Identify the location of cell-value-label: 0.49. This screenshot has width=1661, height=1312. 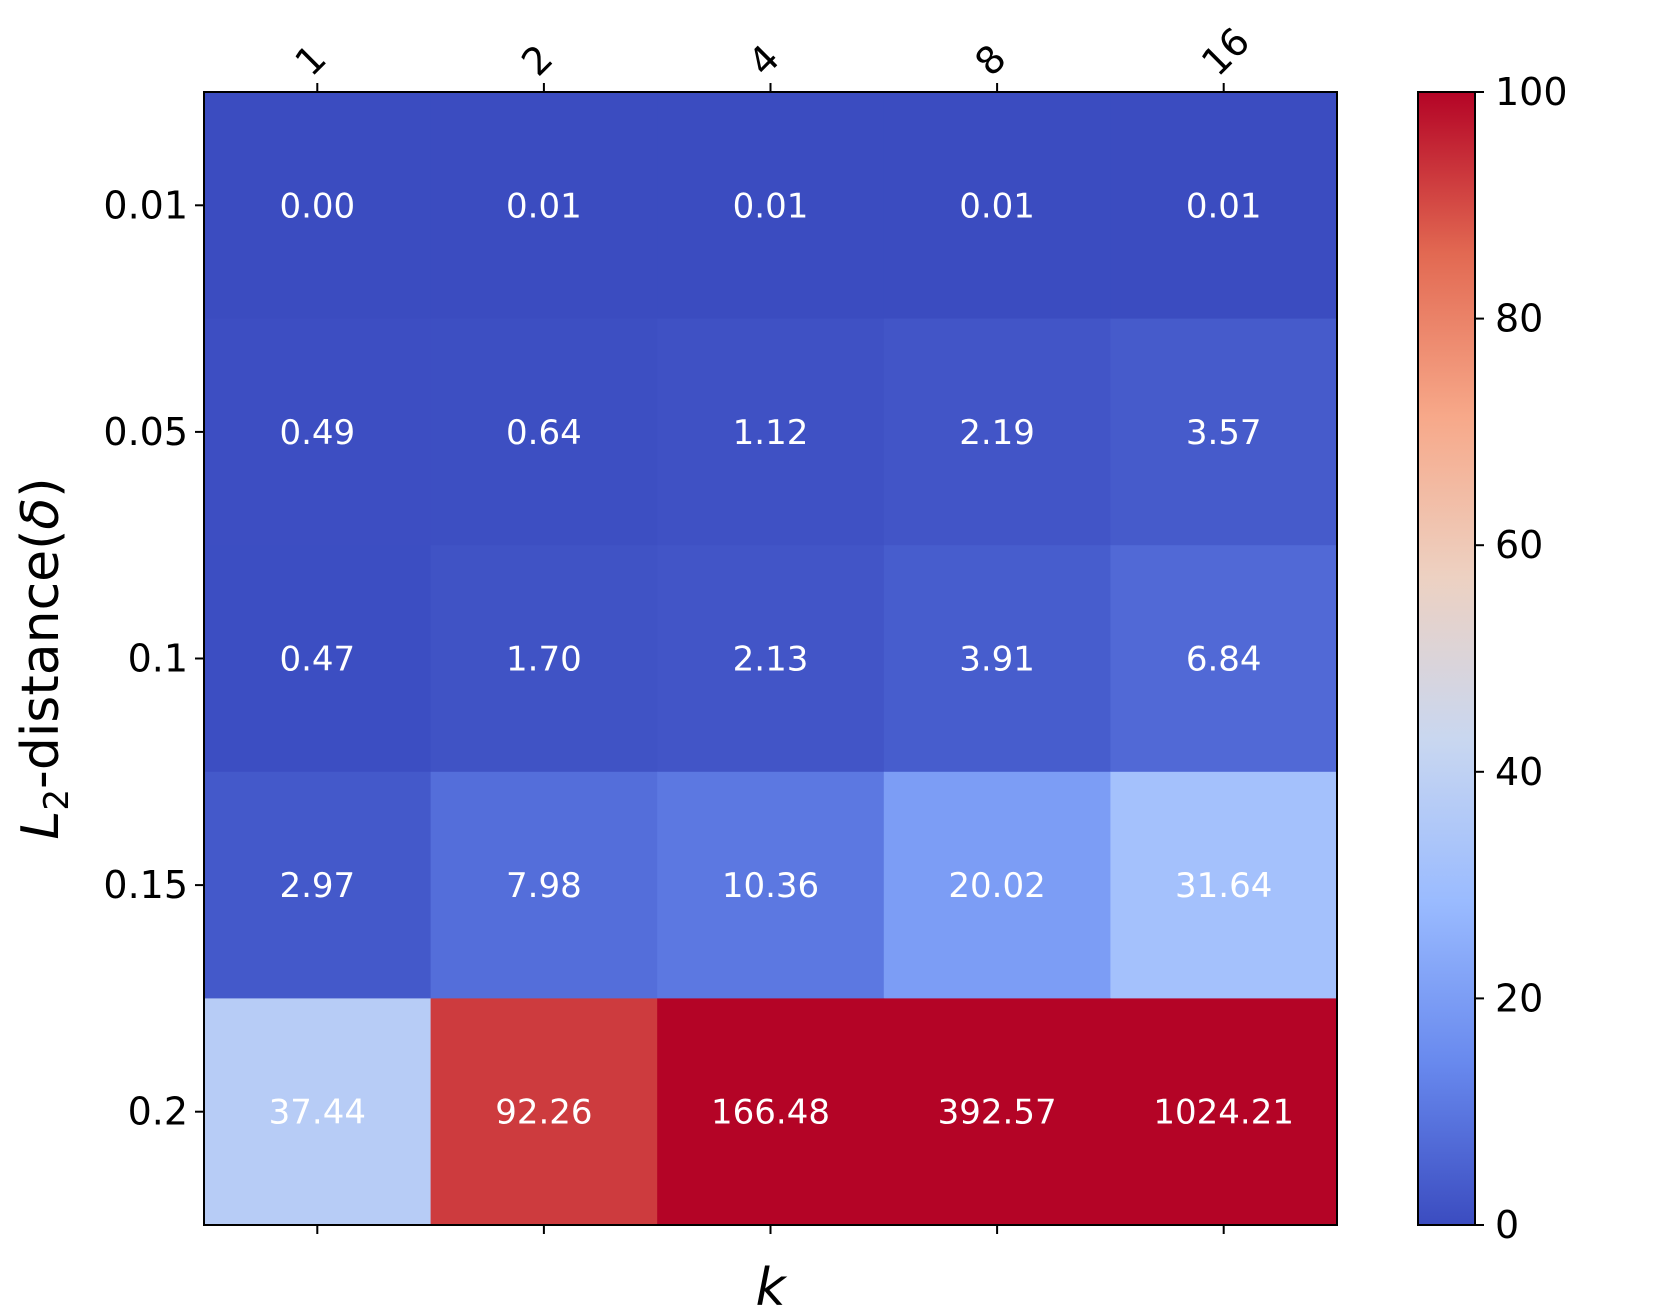
(317, 433).